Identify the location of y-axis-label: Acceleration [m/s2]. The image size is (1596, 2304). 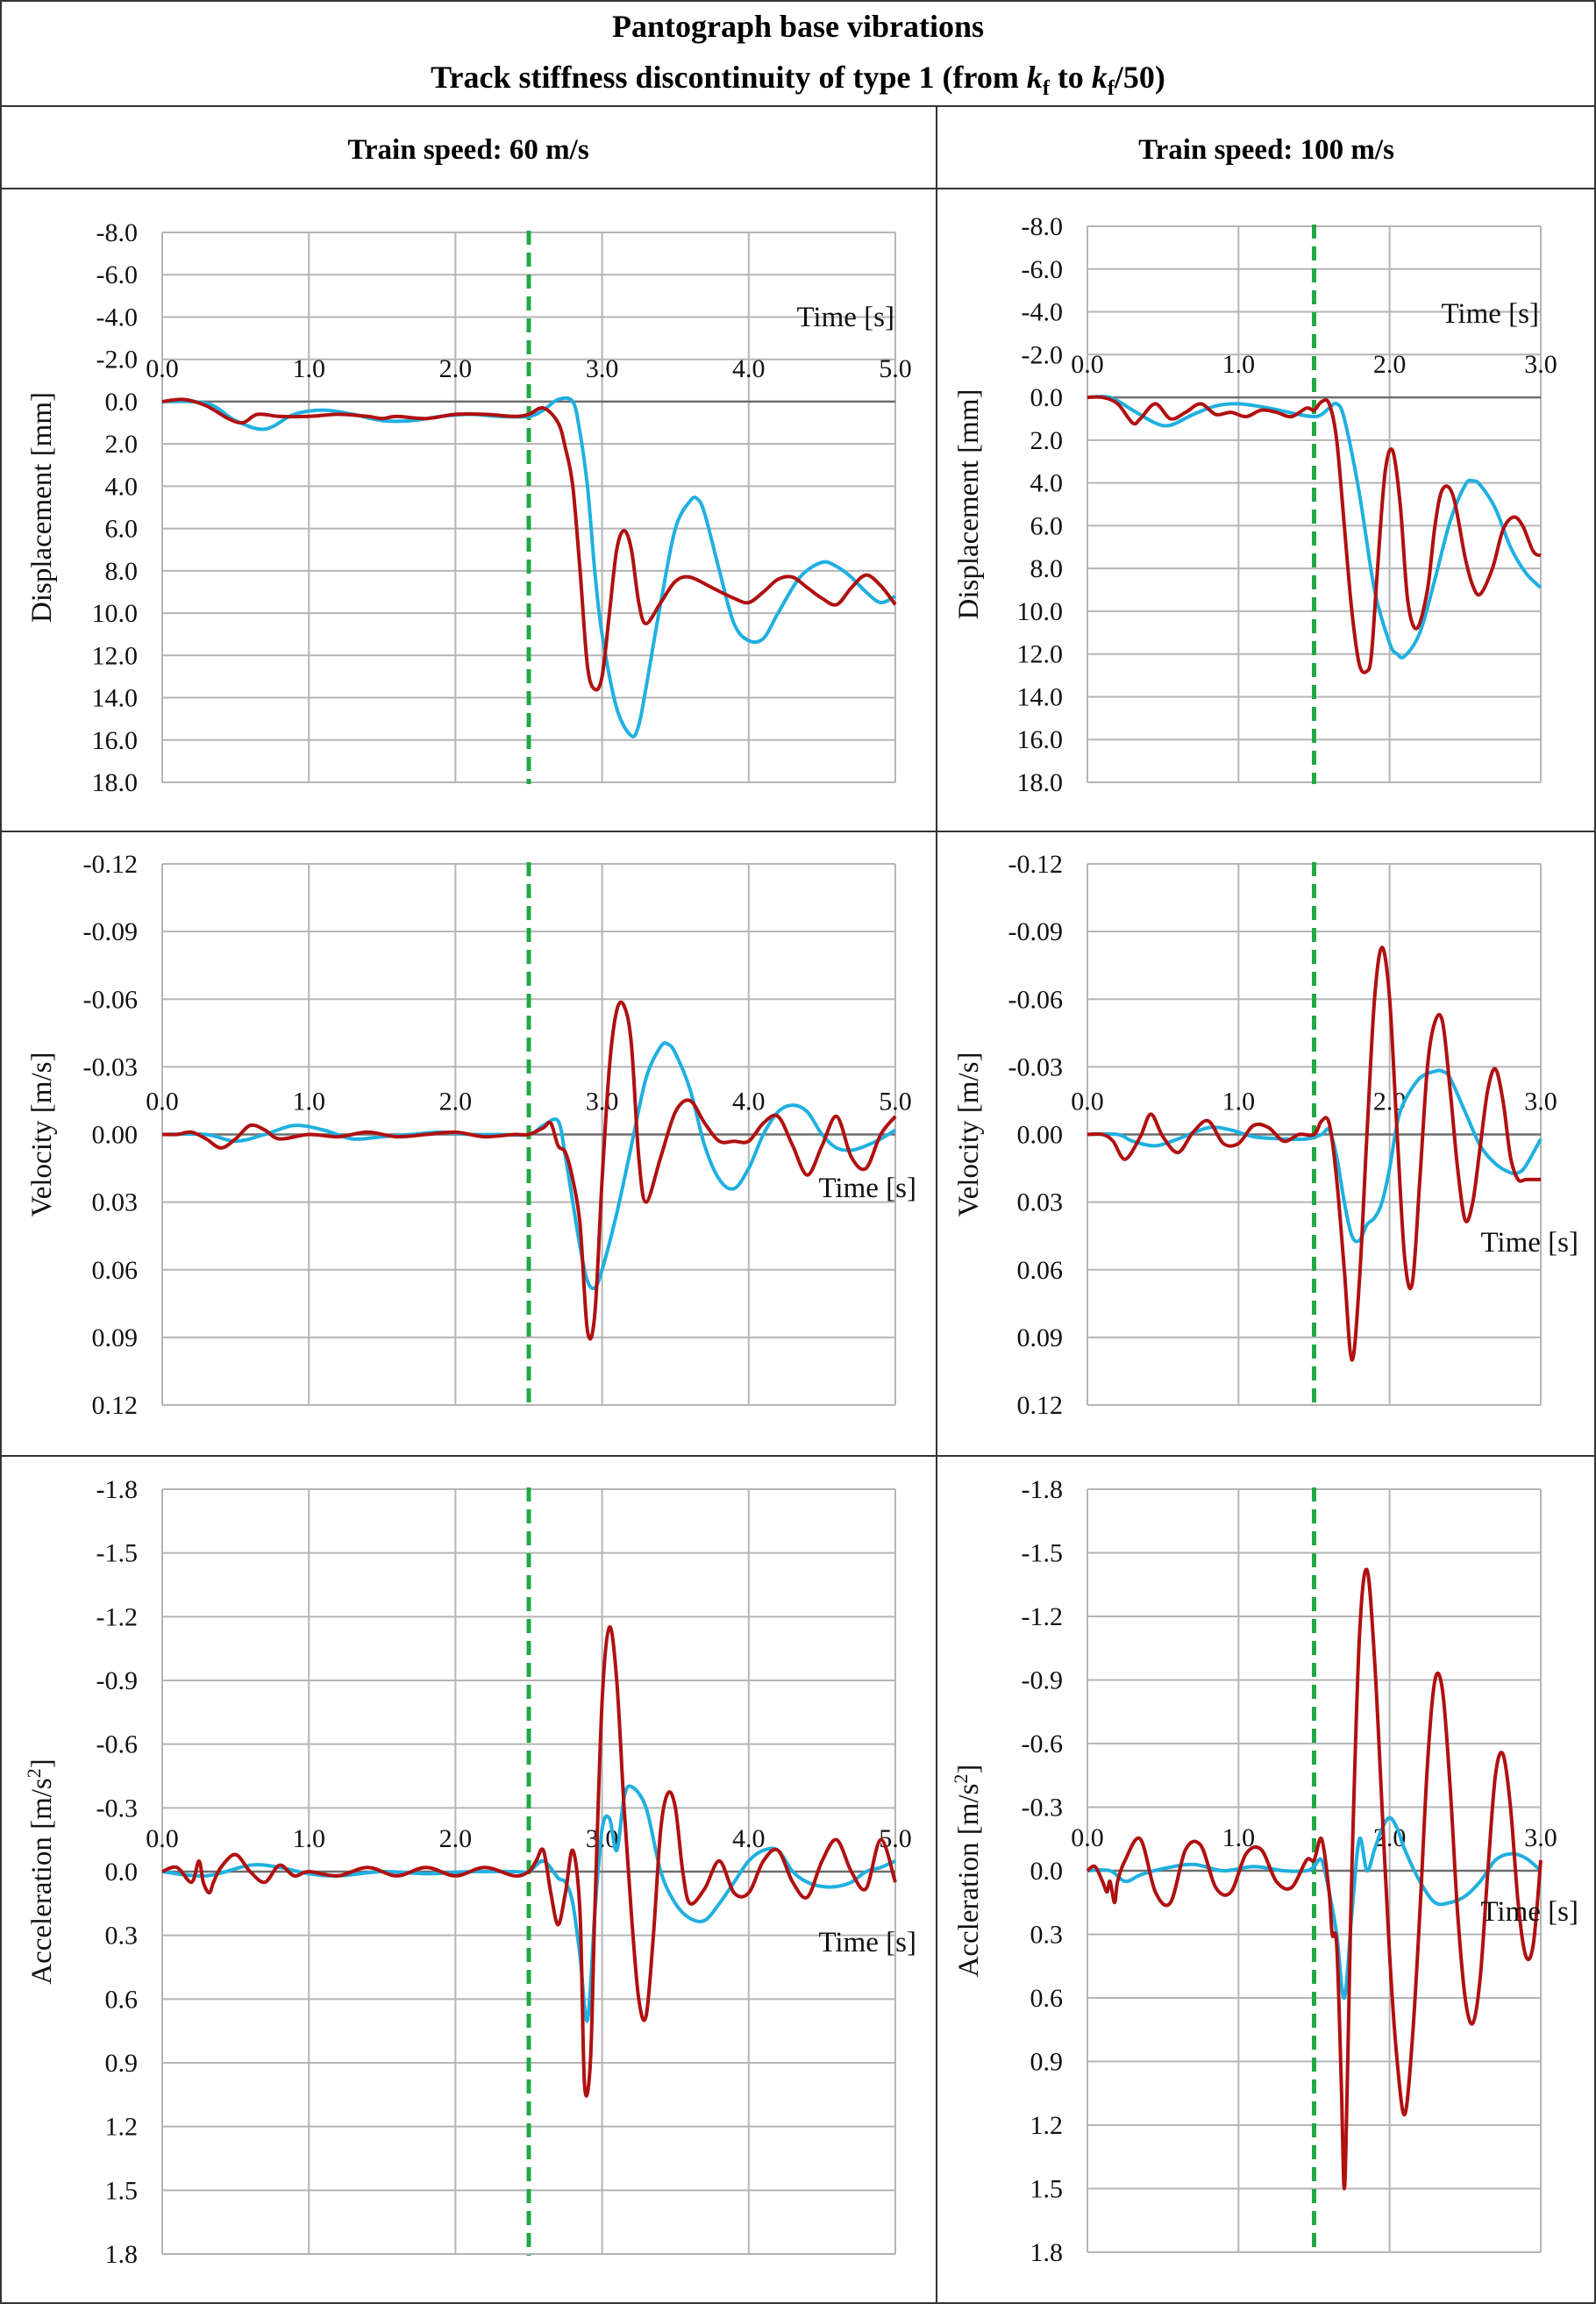
(40, 1871).